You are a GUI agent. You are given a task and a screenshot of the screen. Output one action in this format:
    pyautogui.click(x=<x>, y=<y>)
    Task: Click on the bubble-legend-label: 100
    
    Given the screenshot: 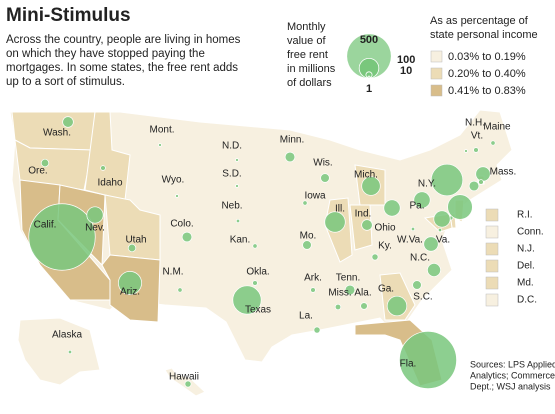 What is the action you would take?
    pyautogui.click(x=406, y=60)
    